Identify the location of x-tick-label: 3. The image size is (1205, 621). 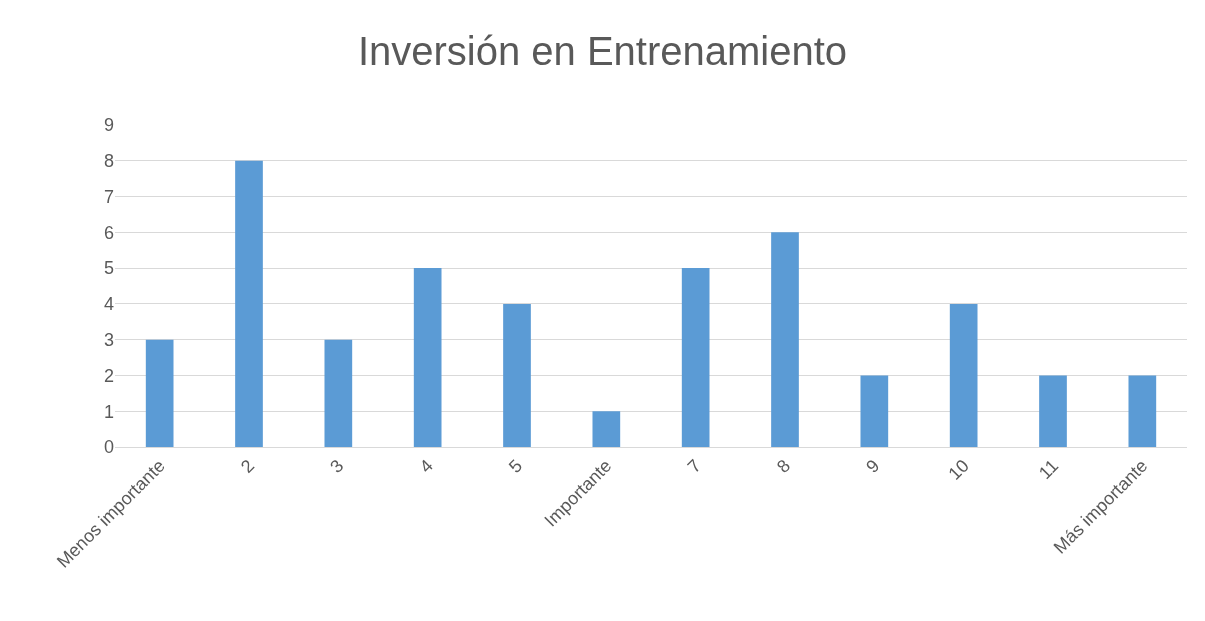
(337, 466).